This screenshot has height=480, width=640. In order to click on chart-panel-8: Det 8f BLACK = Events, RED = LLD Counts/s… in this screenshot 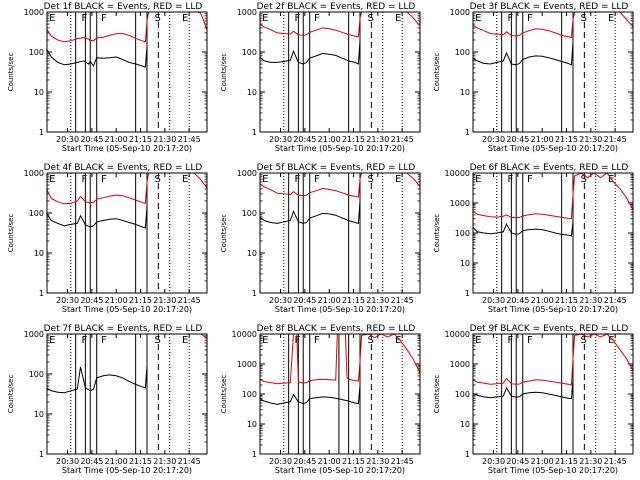, I will do `click(320, 399)`.